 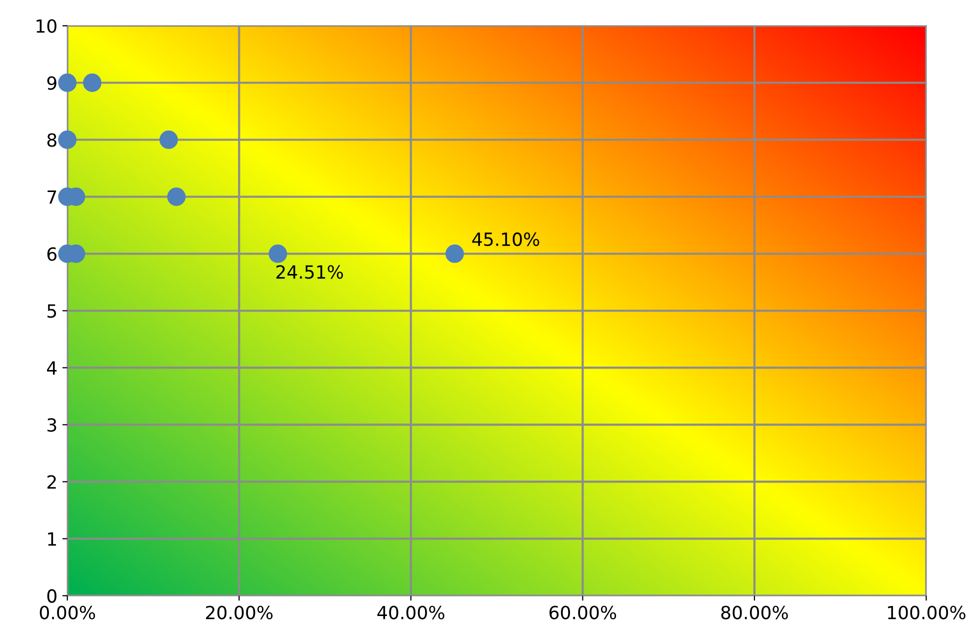 What do you see at coordinates (51, 83) in the screenshot?
I see `y-tick-label: 9` at bounding box center [51, 83].